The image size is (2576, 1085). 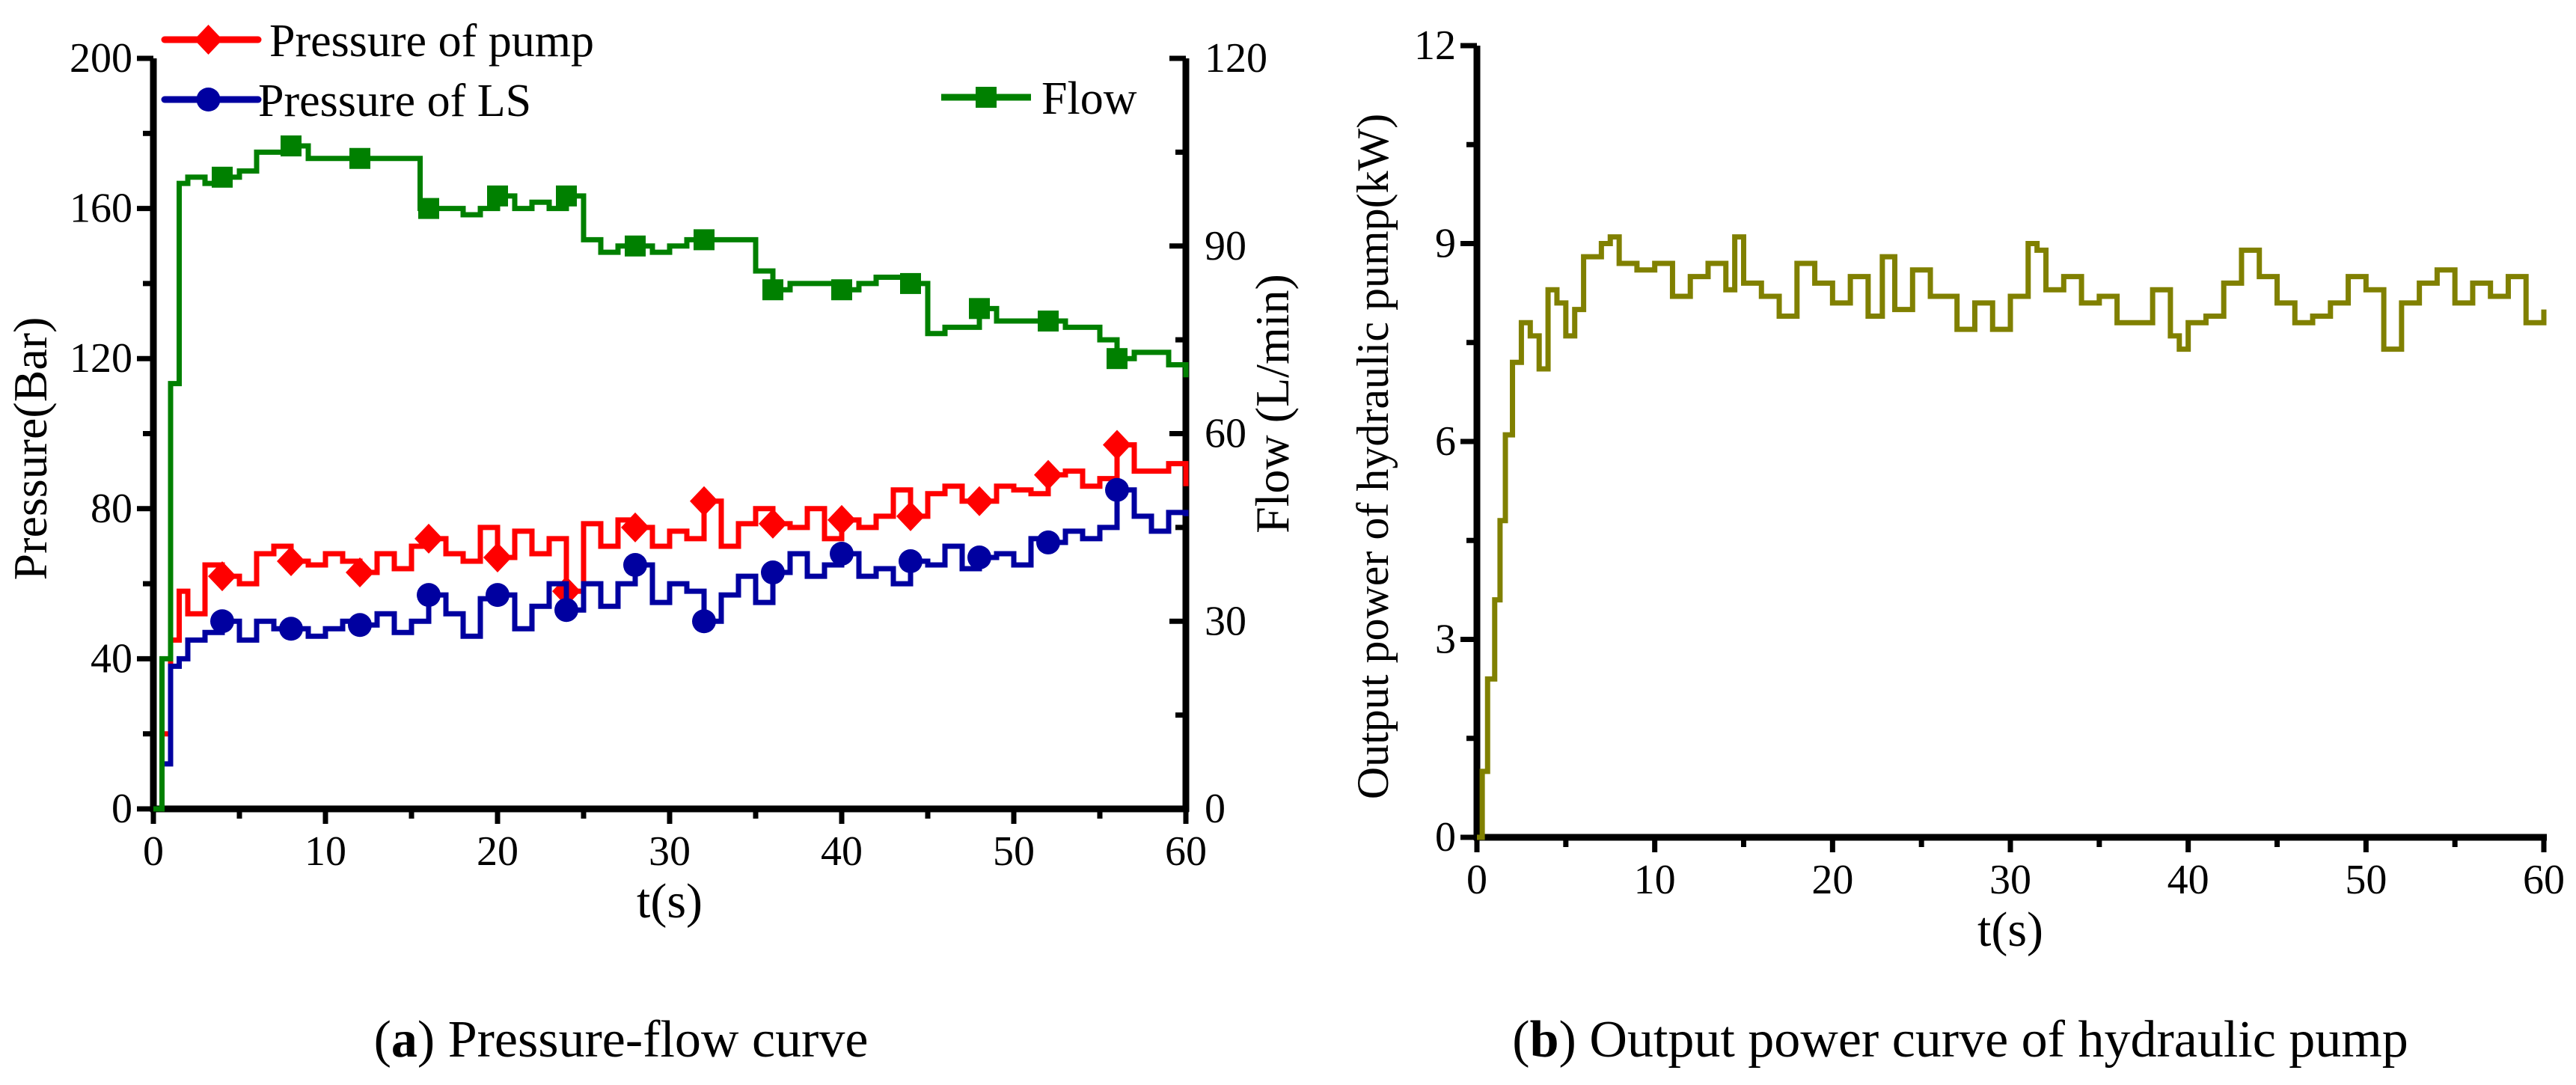 What do you see at coordinates (209, 100) in the screenshot?
I see `legend-pressure-of-ls-marker` at bounding box center [209, 100].